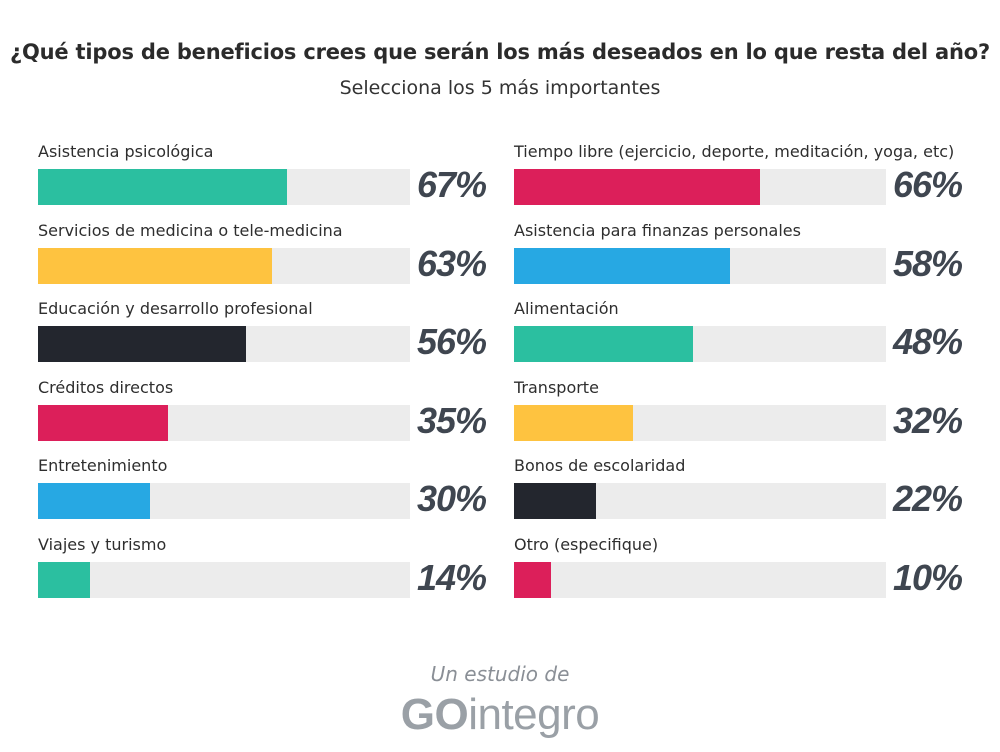  What do you see at coordinates (451, 577) in the screenshot?
I see `bar-value-label: 14%` at bounding box center [451, 577].